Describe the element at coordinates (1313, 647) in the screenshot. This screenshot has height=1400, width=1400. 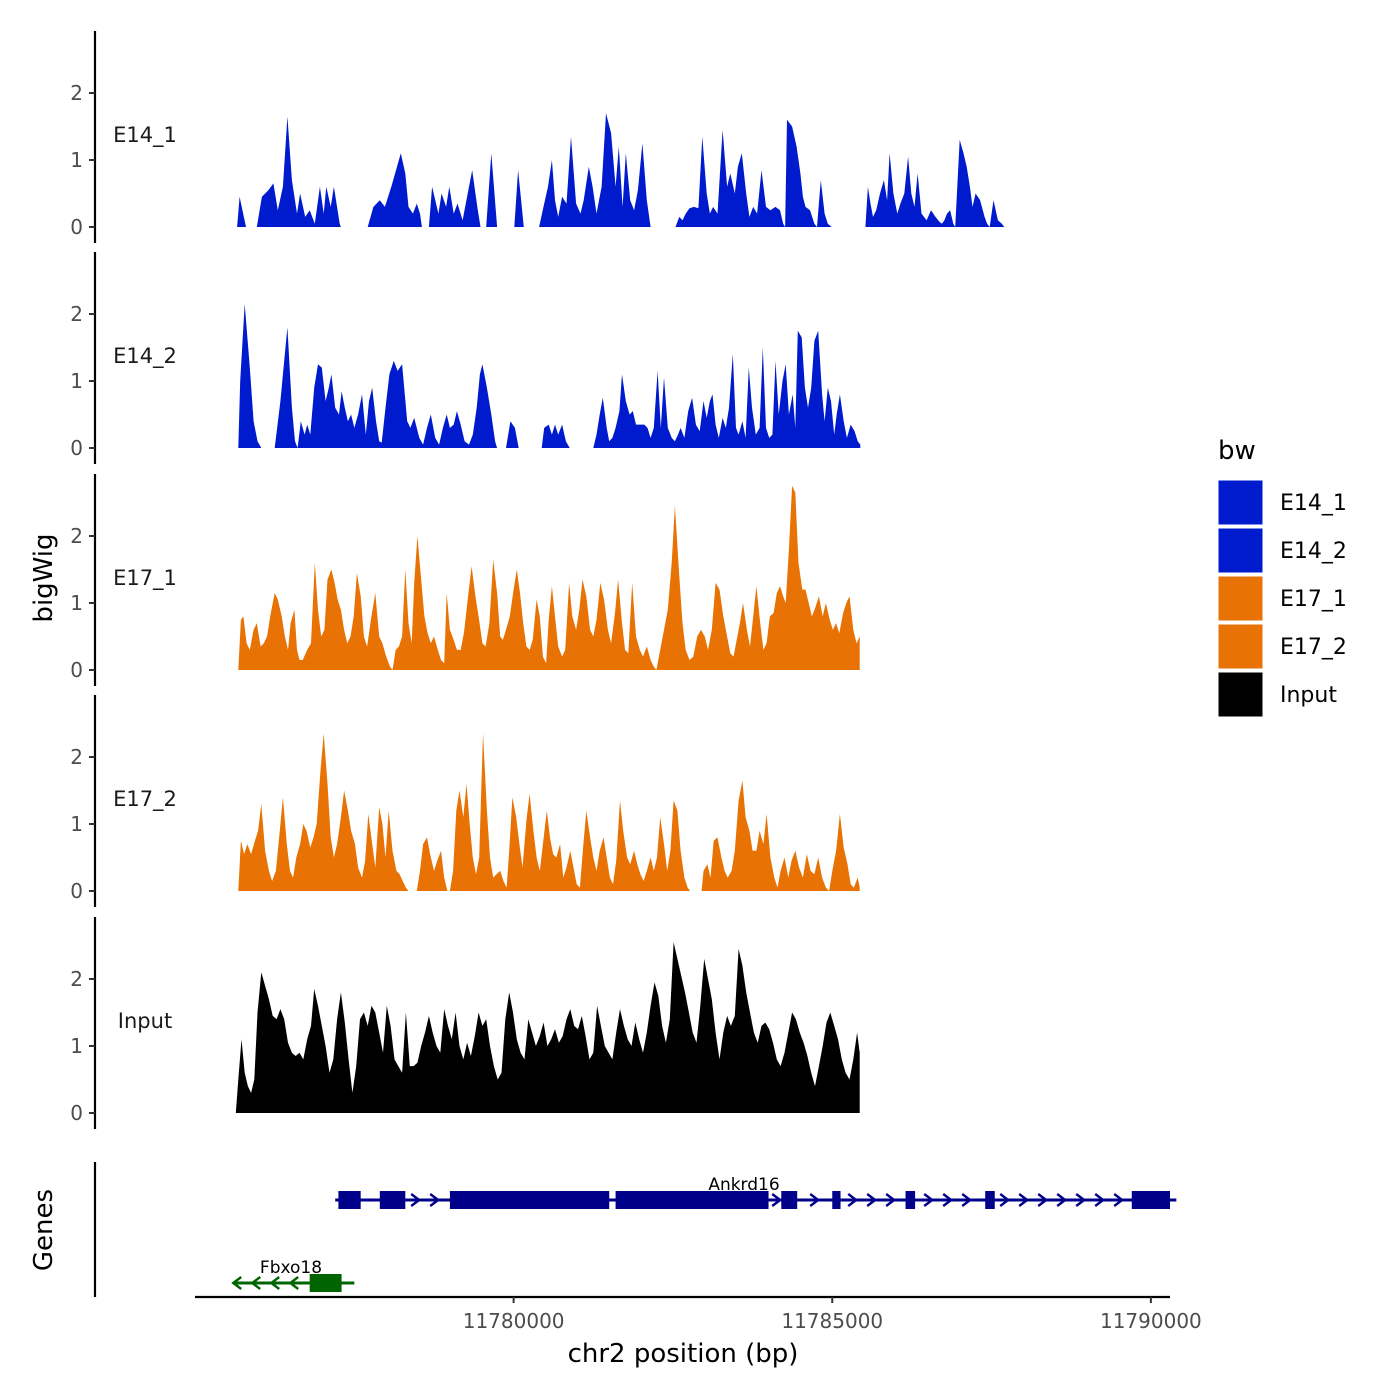
I see `legend-label: E17_2` at that location.